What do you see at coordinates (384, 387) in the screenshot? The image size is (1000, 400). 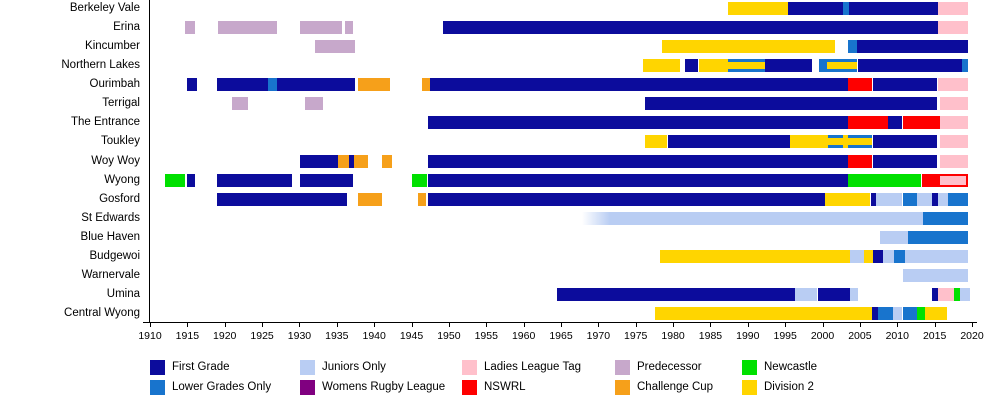 I see `legend-label-womens-rugby-league: Womens Rugby League` at bounding box center [384, 387].